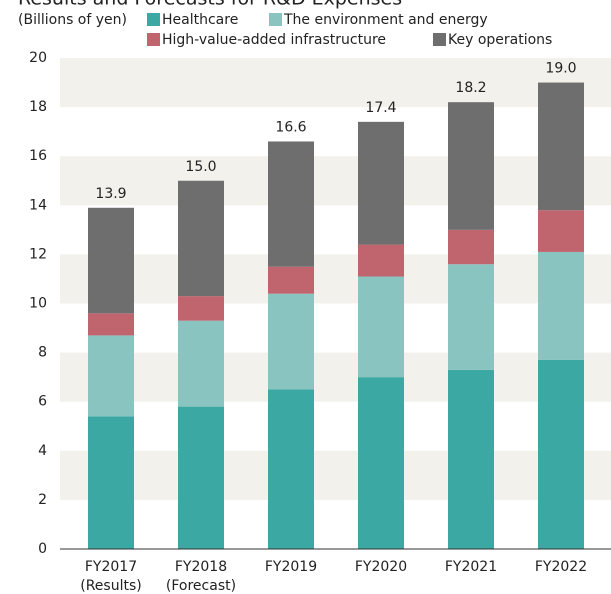 The height and width of the screenshot is (594, 611). What do you see at coordinates (471, 567) in the screenshot?
I see `x-tick-label: FY2021` at bounding box center [471, 567].